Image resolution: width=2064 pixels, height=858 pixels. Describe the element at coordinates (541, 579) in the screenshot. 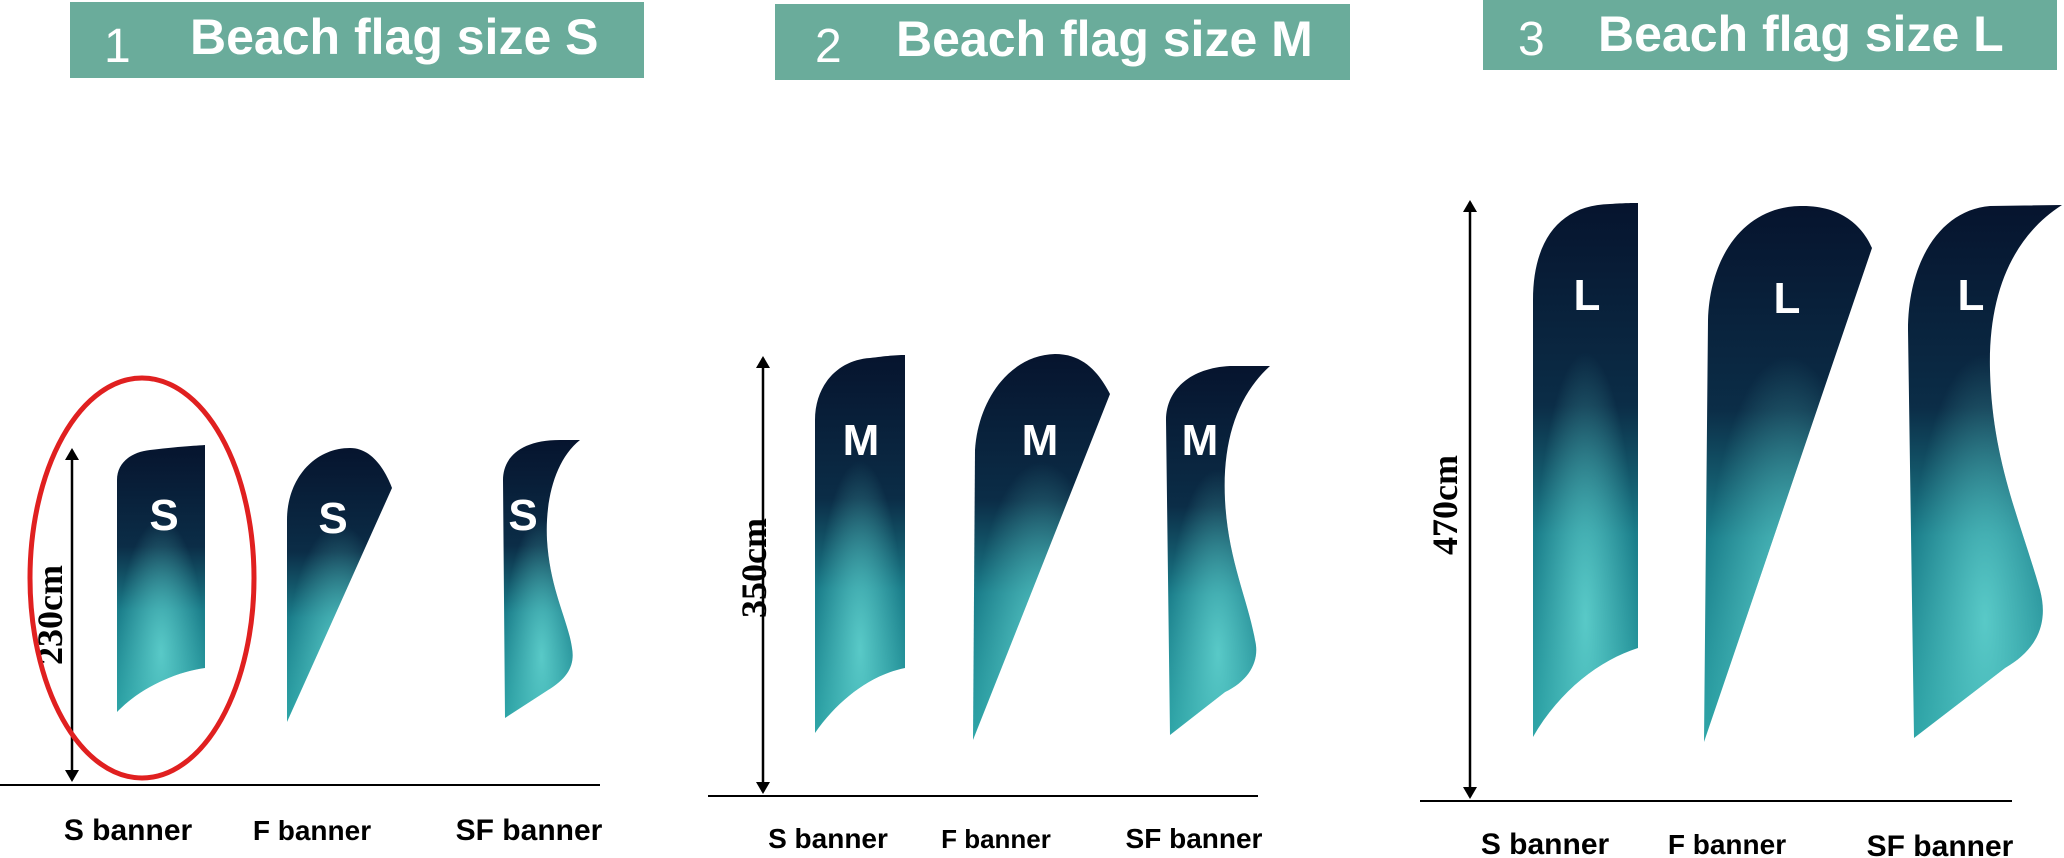

I see `flag-sf-banner: S` at that location.